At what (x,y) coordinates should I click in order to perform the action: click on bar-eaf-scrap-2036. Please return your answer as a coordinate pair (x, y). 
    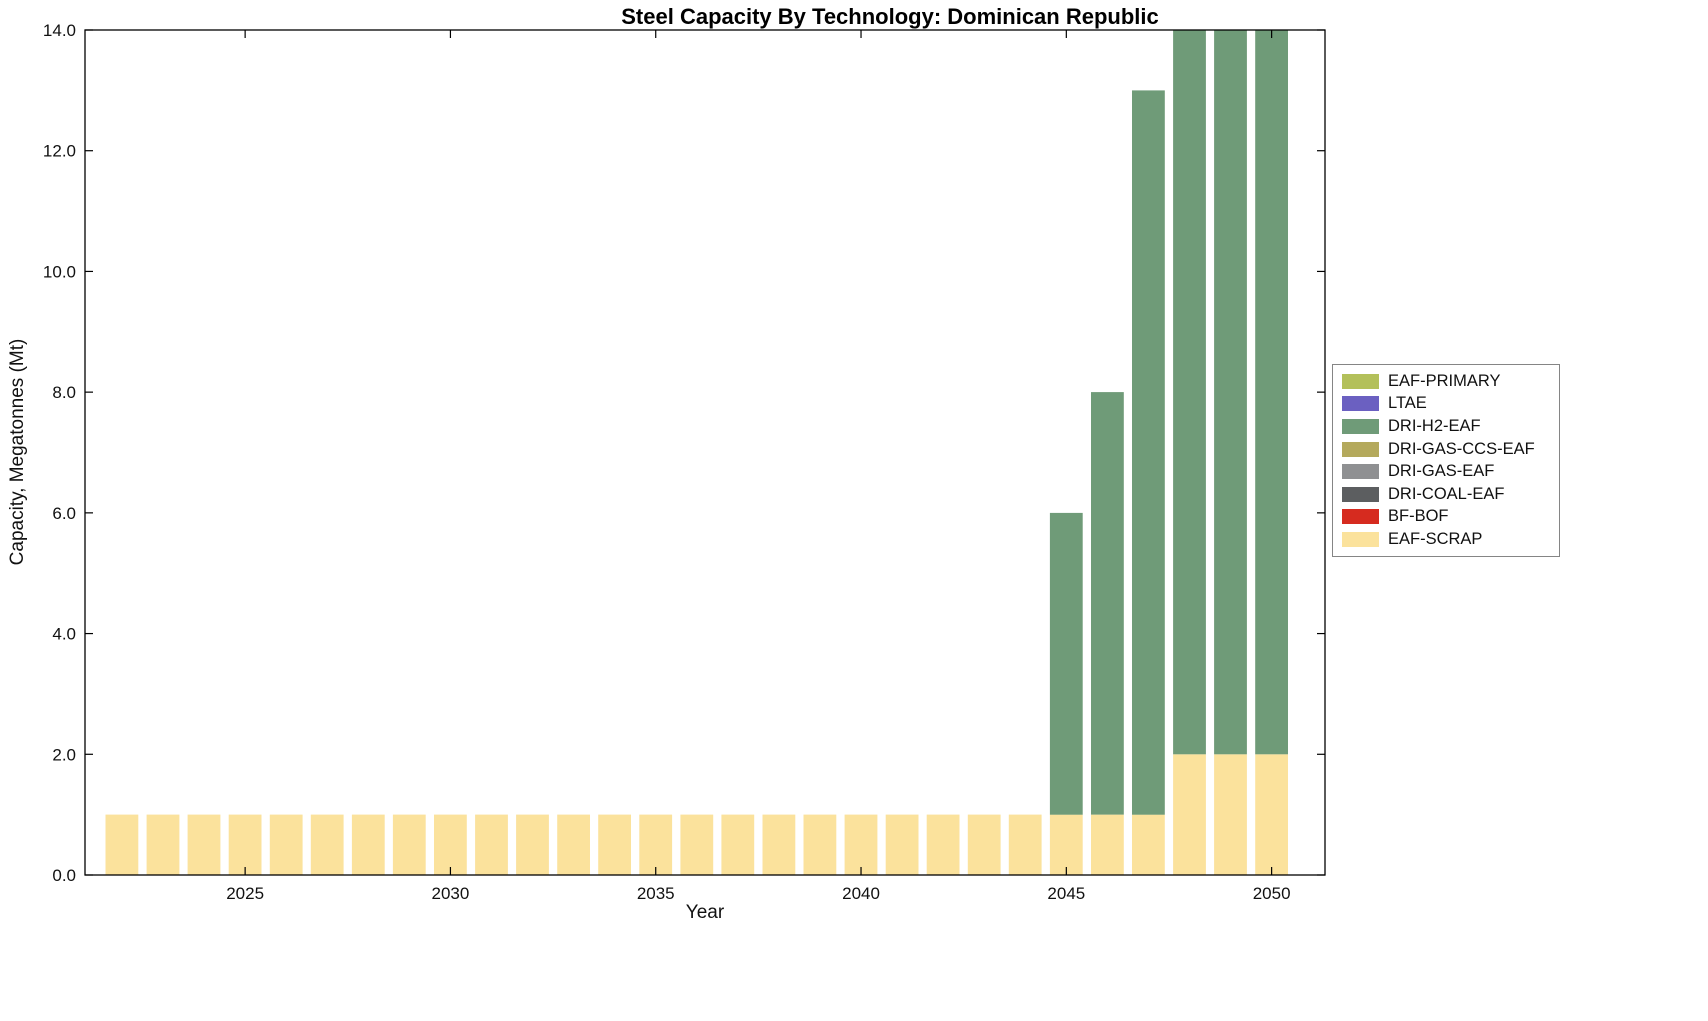
    Looking at the image, I should click on (697, 844).